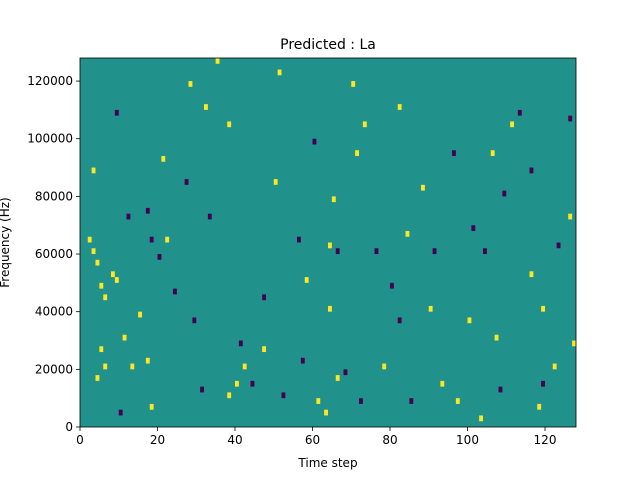  Describe the element at coordinates (50, 139) in the screenshot. I see `y-tick-label: 100000` at that location.